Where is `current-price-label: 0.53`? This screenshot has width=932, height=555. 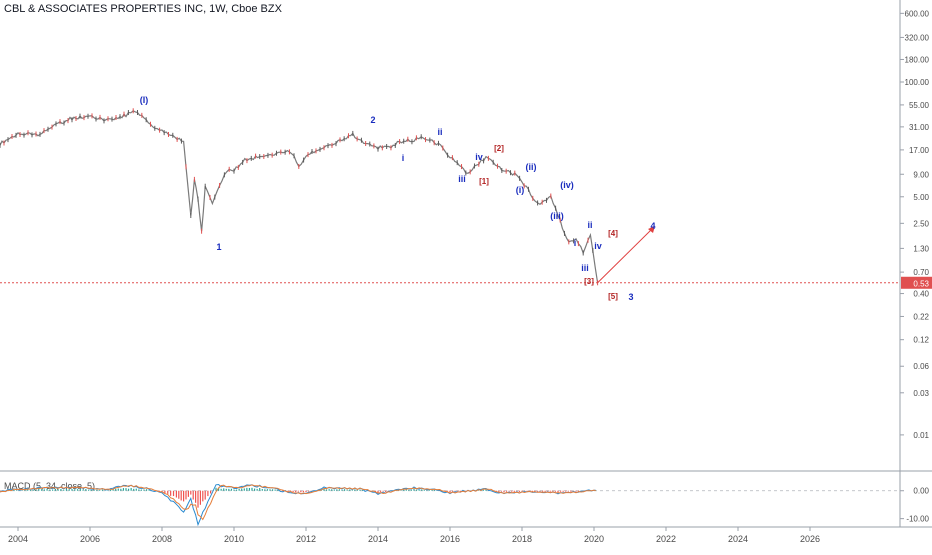
current-price-label: 0.53 is located at coordinates (921, 283).